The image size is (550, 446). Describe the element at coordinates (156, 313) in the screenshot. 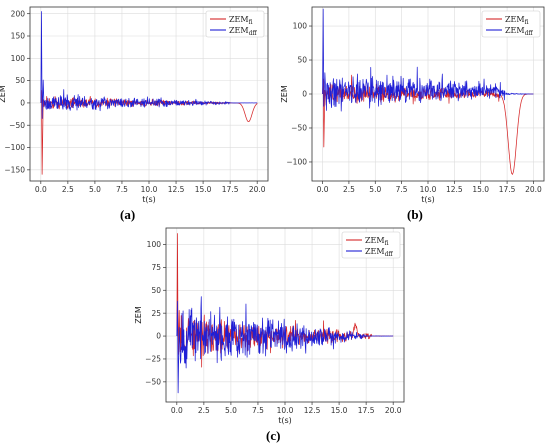

I see `y-tick-label: 25` at that location.